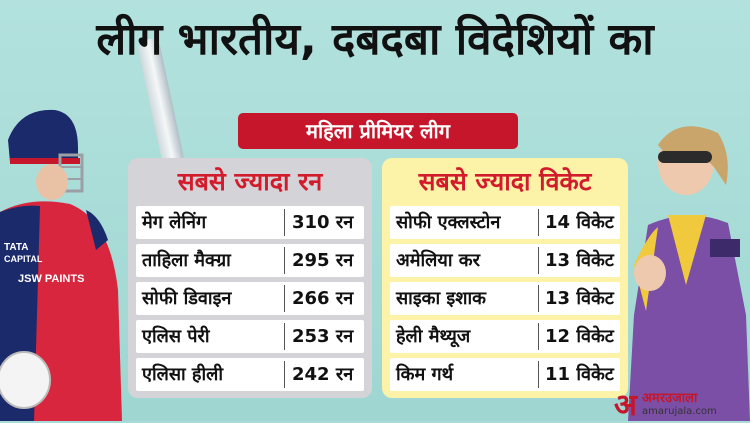  Describe the element at coordinates (505, 374) in the screenshot. I see `table-row: किम गर्थ 11 विकेट` at that location.